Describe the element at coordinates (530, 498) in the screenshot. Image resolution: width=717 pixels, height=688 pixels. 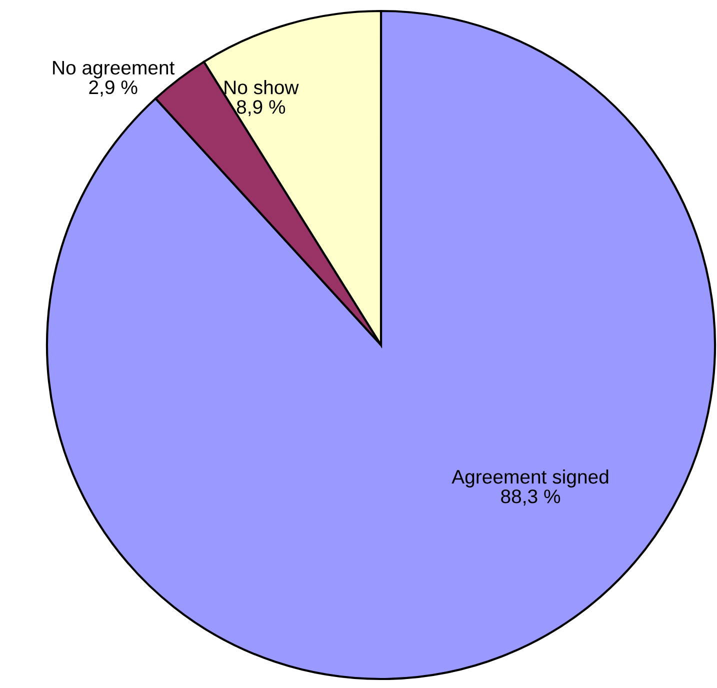
I see `data-label: 88,3 %` at that location.